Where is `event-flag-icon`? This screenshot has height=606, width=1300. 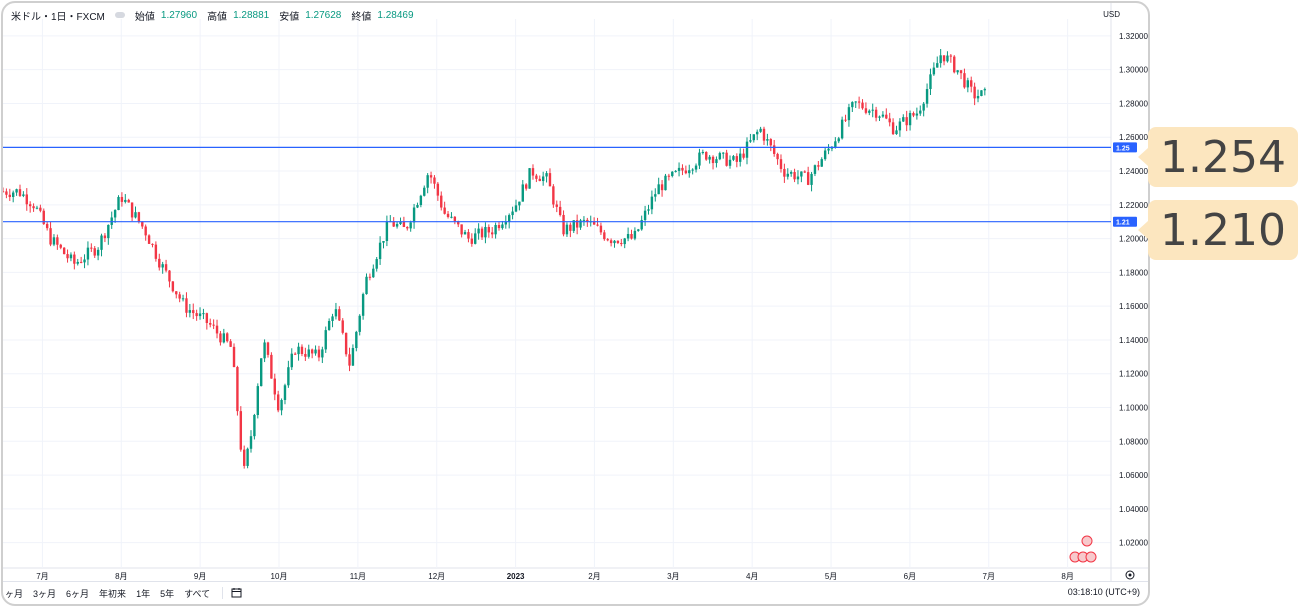 event-flag-icon is located at coordinates (1083, 549).